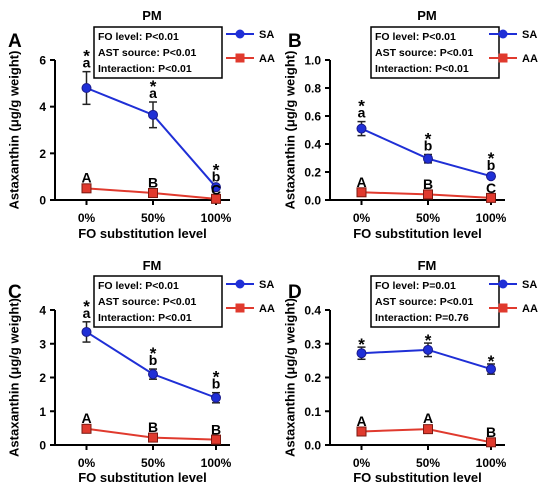  Describe the element at coordinates (491, 188) in the screenshot. I see `significance-label: C` at that location.